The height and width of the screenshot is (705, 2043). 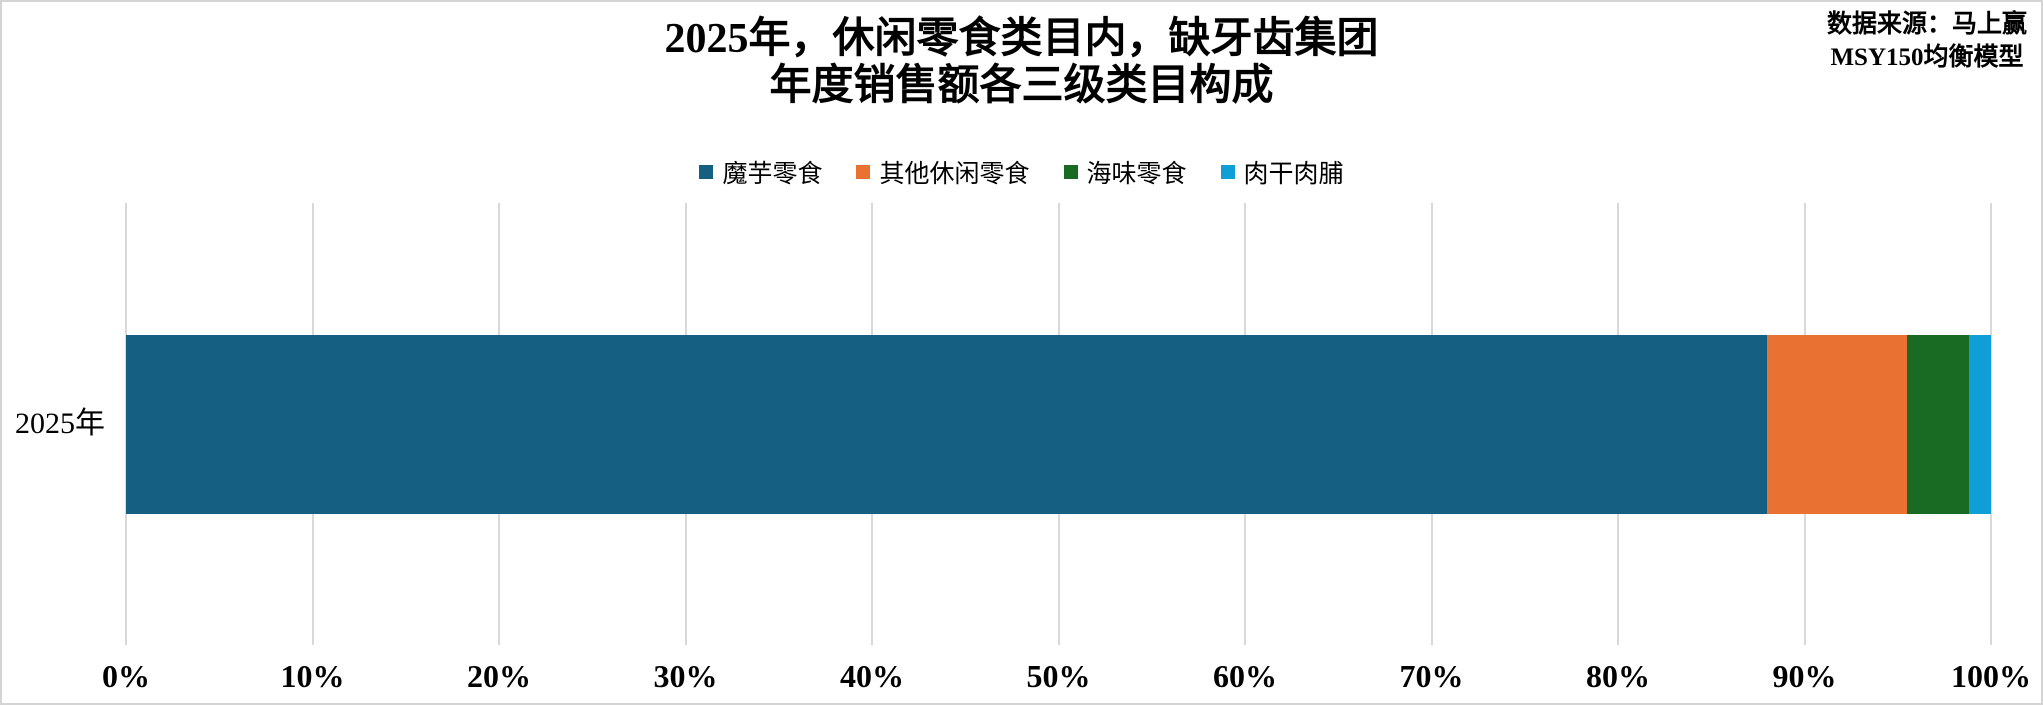 What do you see at coordinates (685, 676) in the screenshot?
I see `x-tick-label-30: 30%` at bounding box center [685, 676].